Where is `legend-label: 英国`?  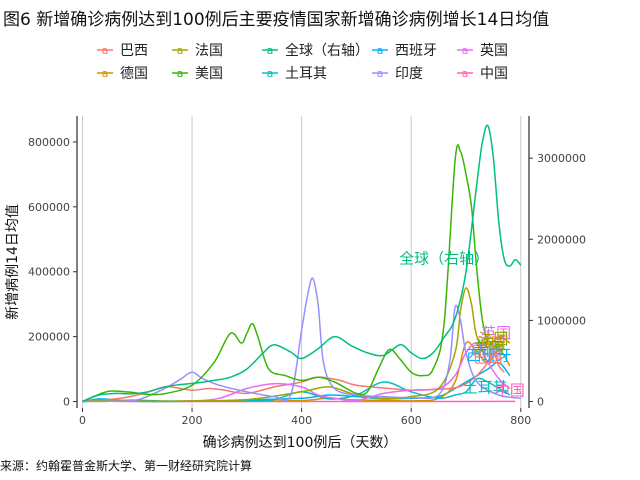
legend-label: 英国 is located at coordinates (494, 50).